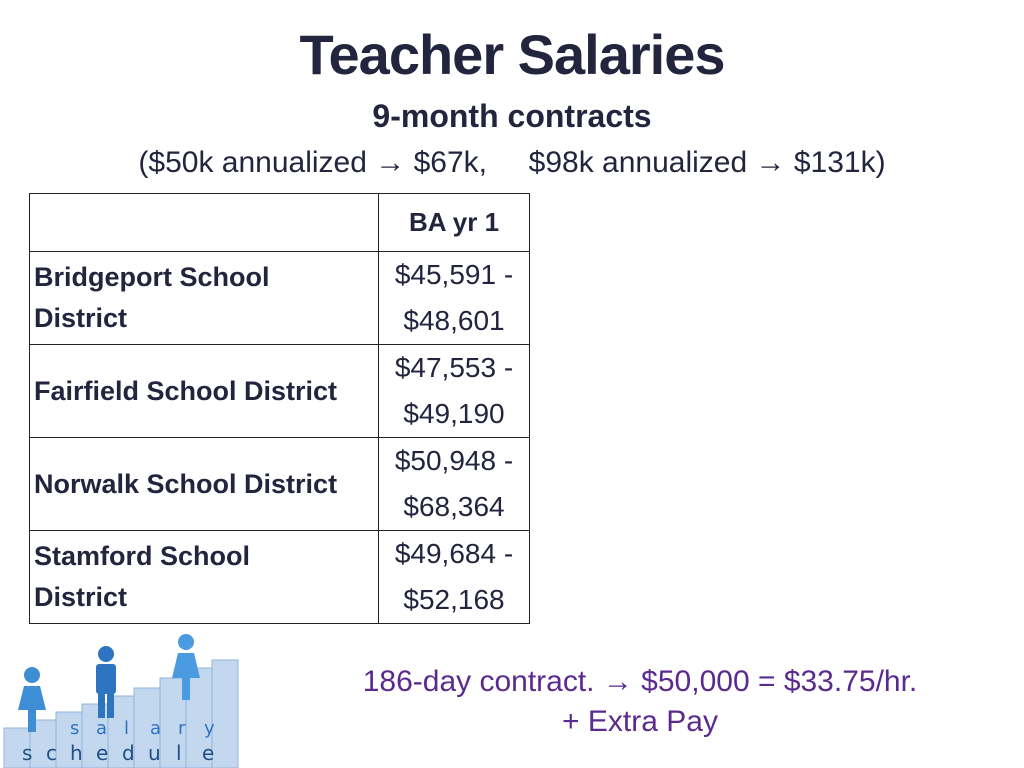  Describe the element at coordinates (182, 728) in the screenshot. I see `logo-letter: r` at that location.